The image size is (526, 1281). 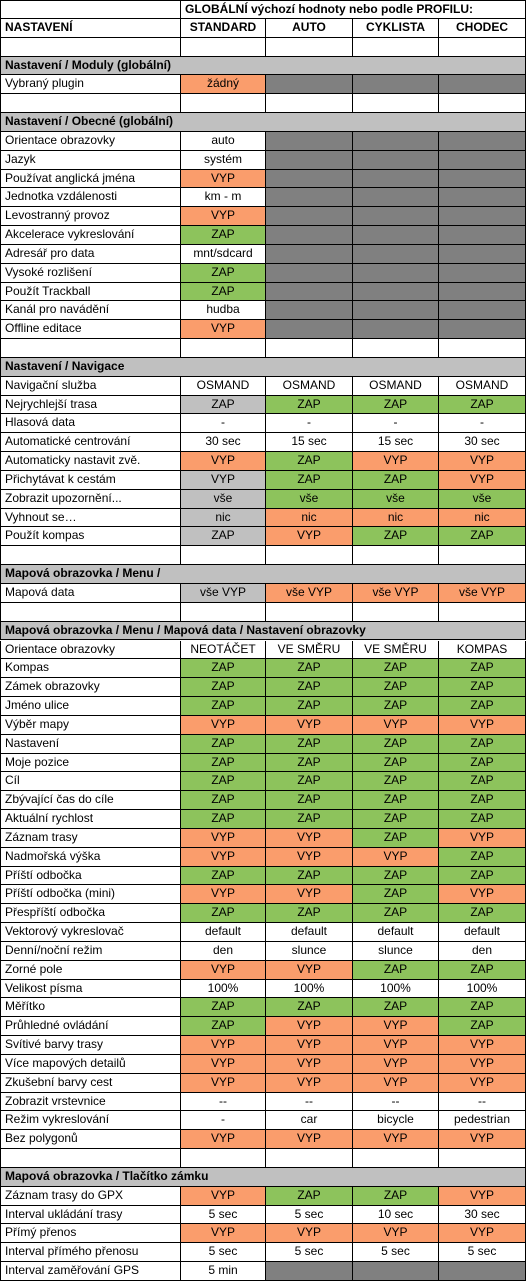 I want to click on row-label: Navigační služba, so click(x=90, y=386).